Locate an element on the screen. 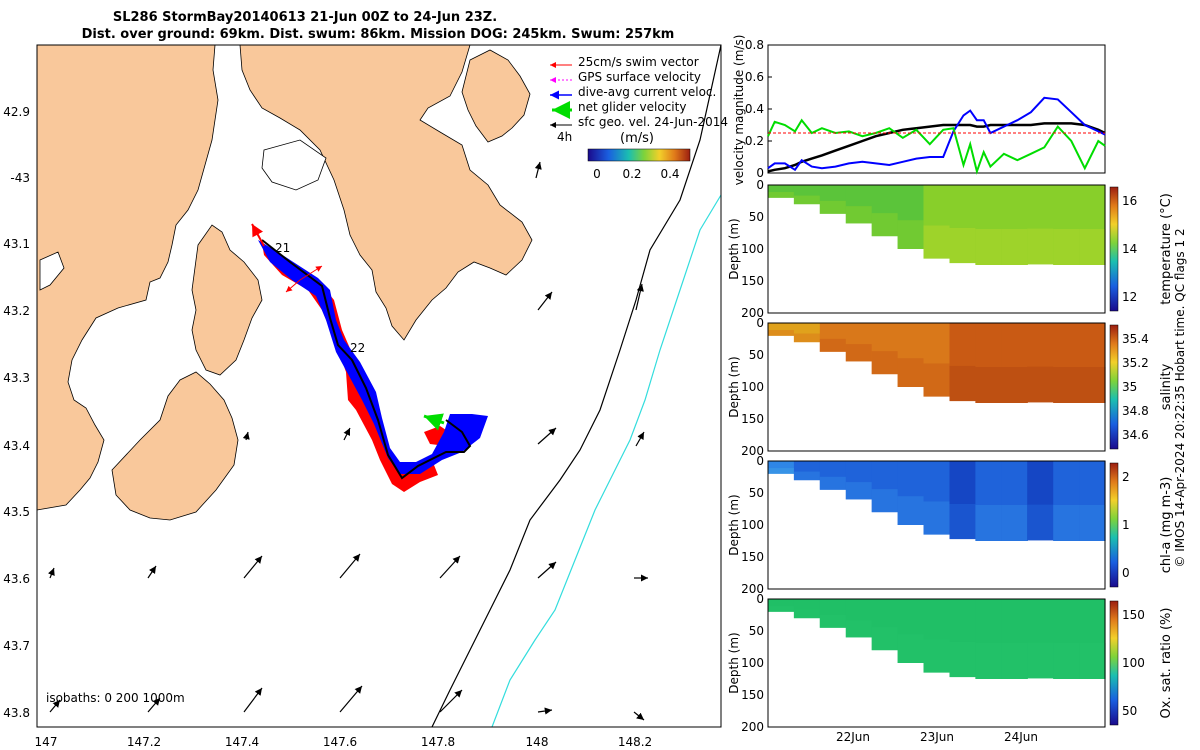 Image resolution: width=1200 pixels, height=750 pixels. swim-vector-arrow is located at coordinates (293, 286).